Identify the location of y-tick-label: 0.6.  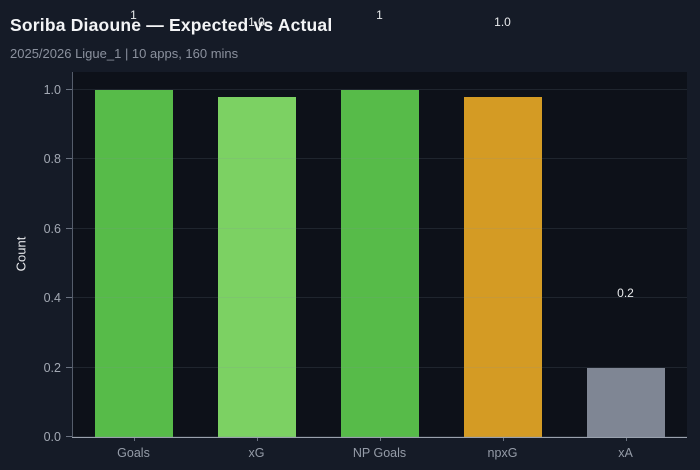
(52, 228).